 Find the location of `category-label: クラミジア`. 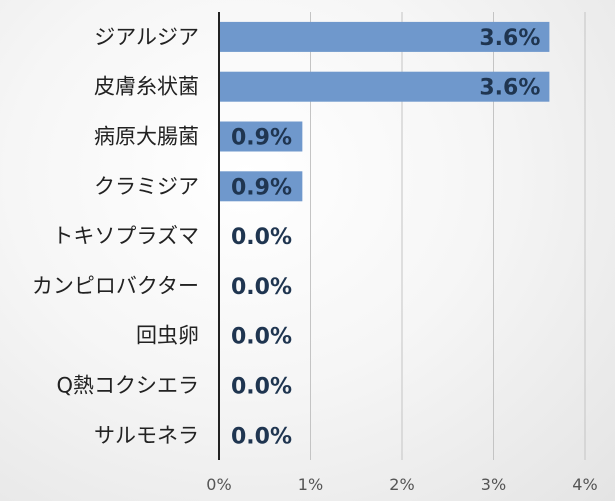

category-label: クラミジア is located at coordinates (146, 186).